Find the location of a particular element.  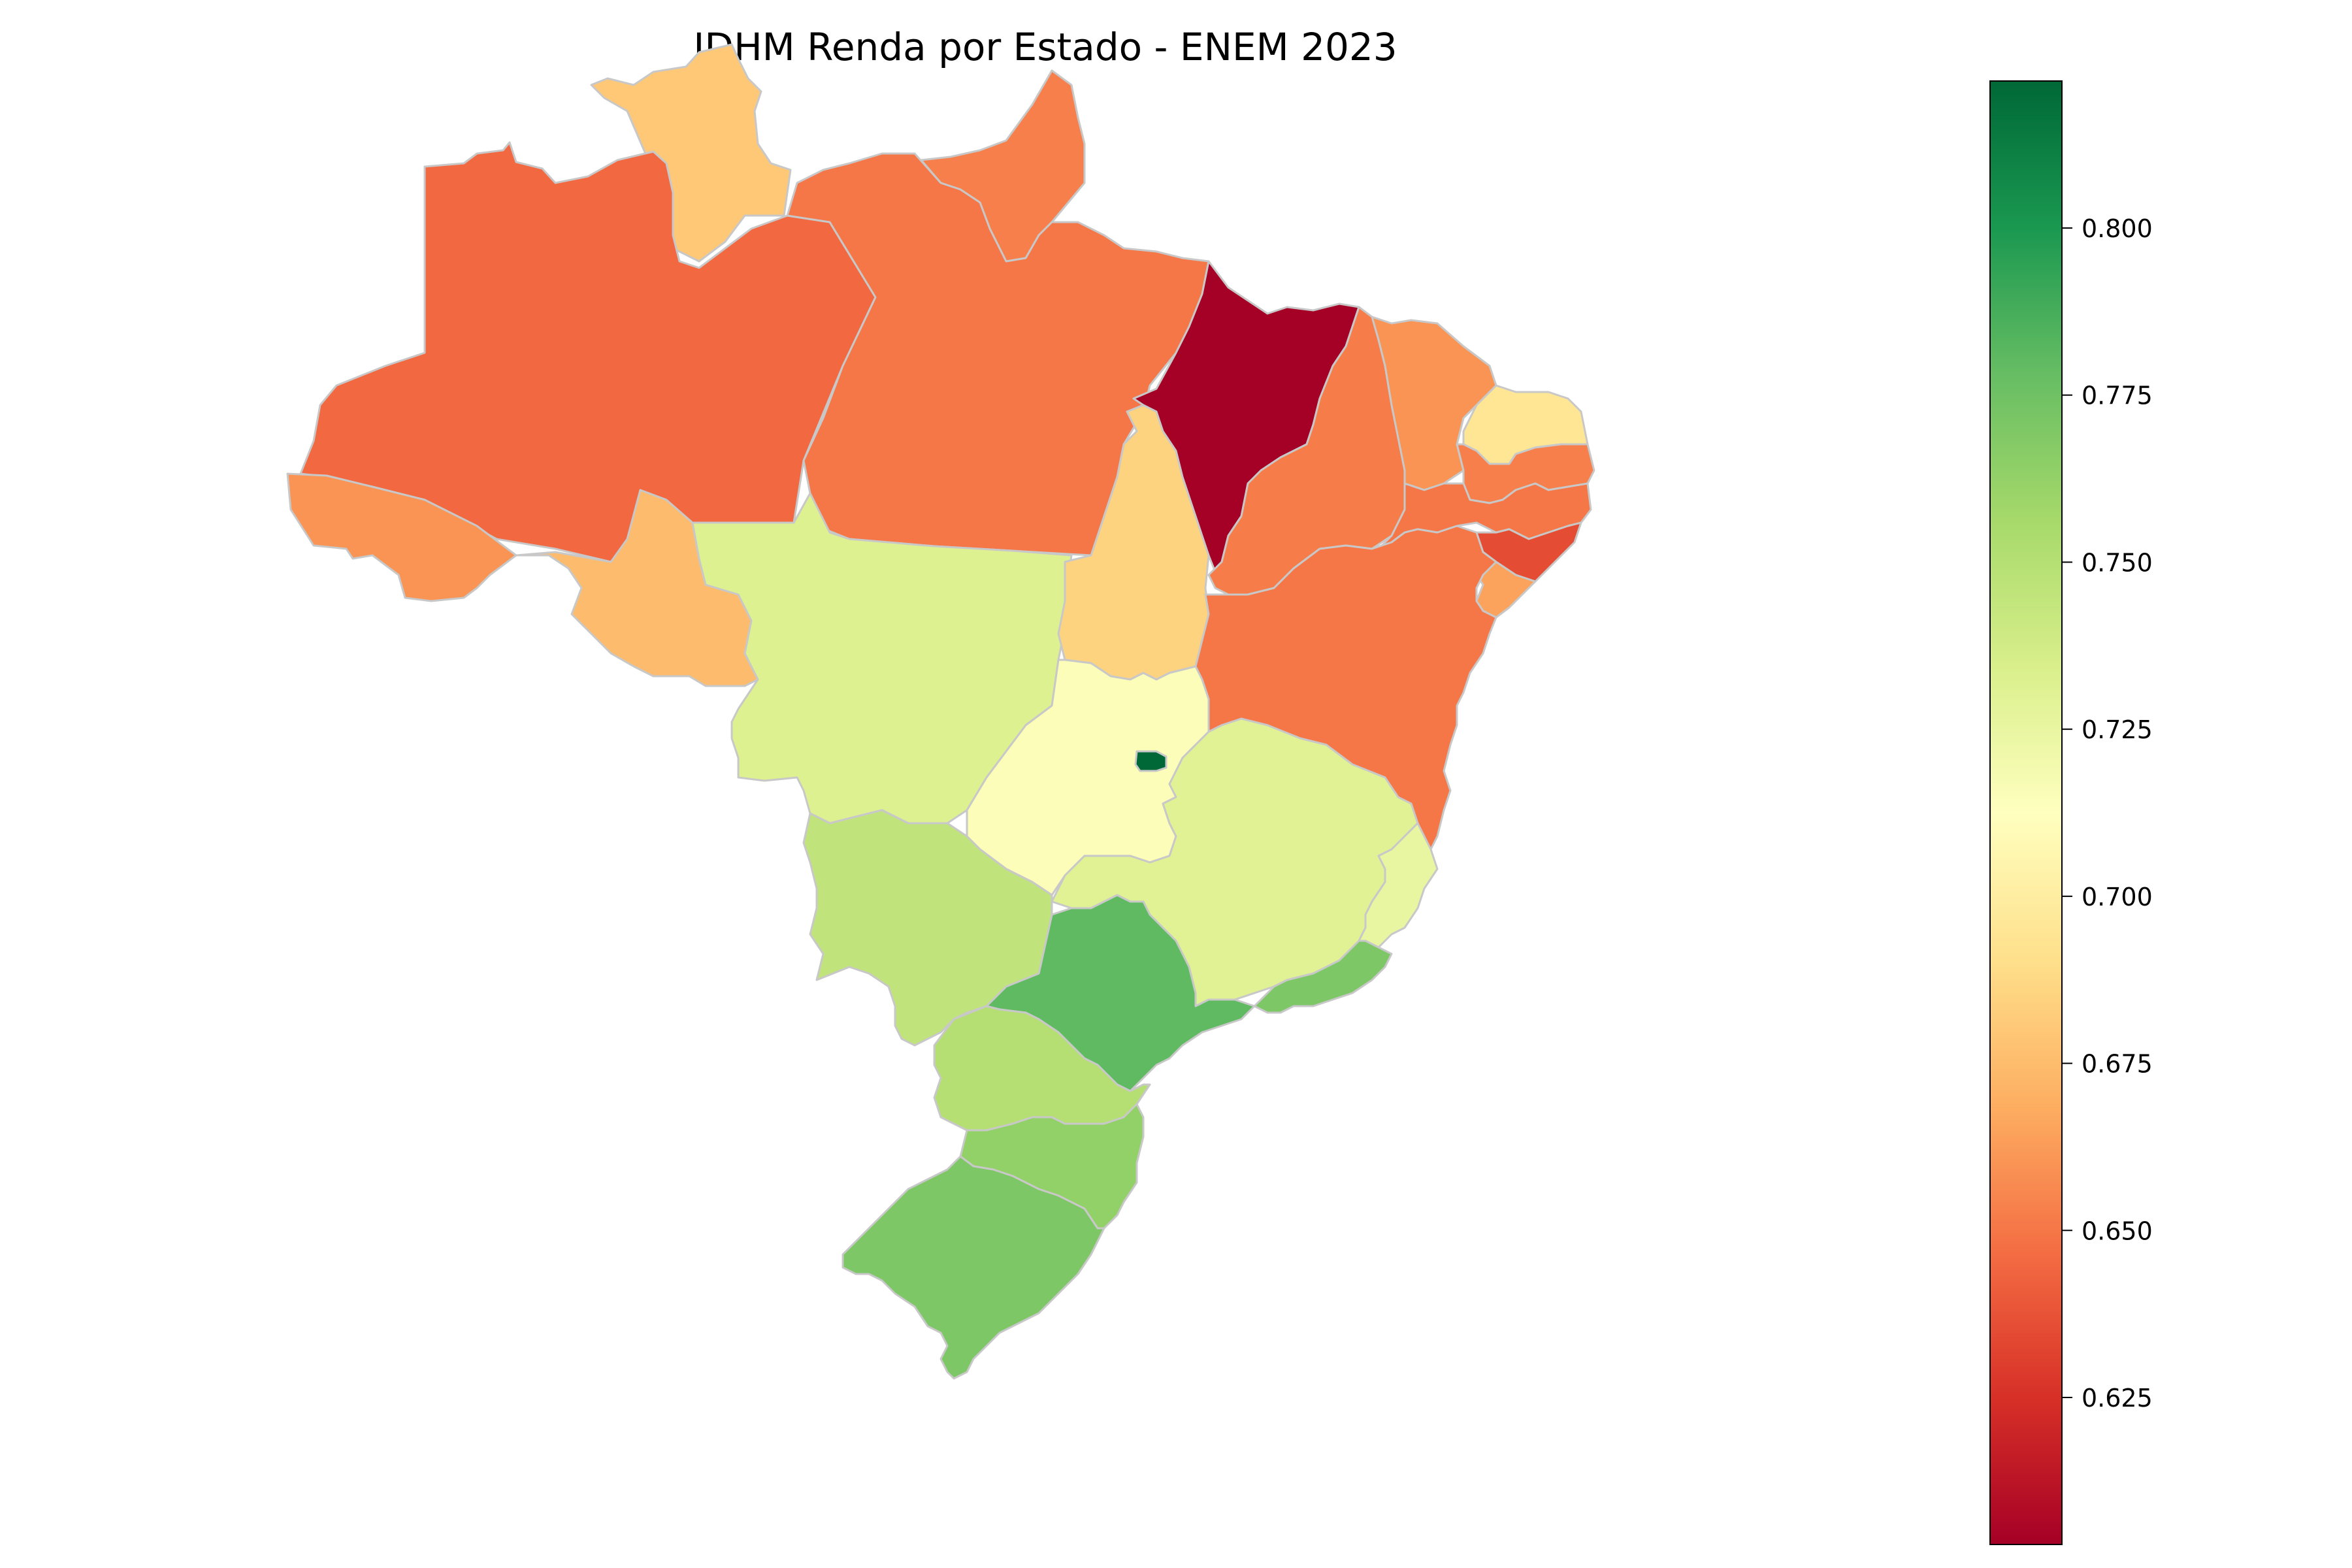

state-df is located at coordinates (1151, 761).